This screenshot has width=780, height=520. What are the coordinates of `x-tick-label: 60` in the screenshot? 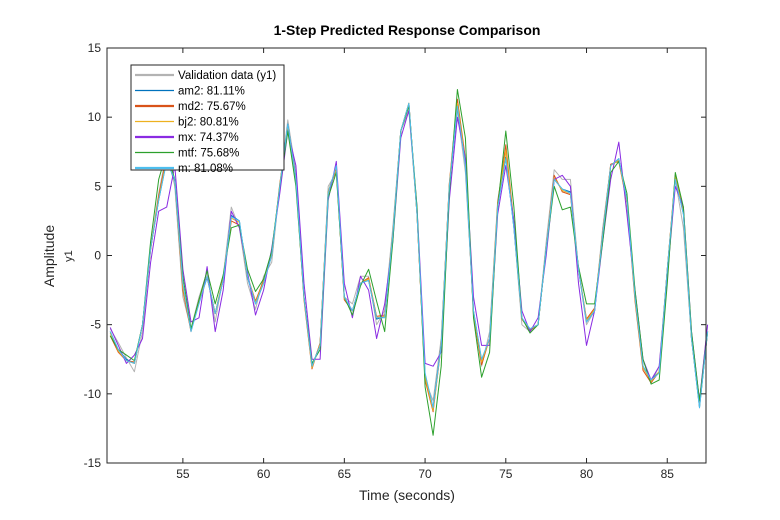 It's located at (264, 474).